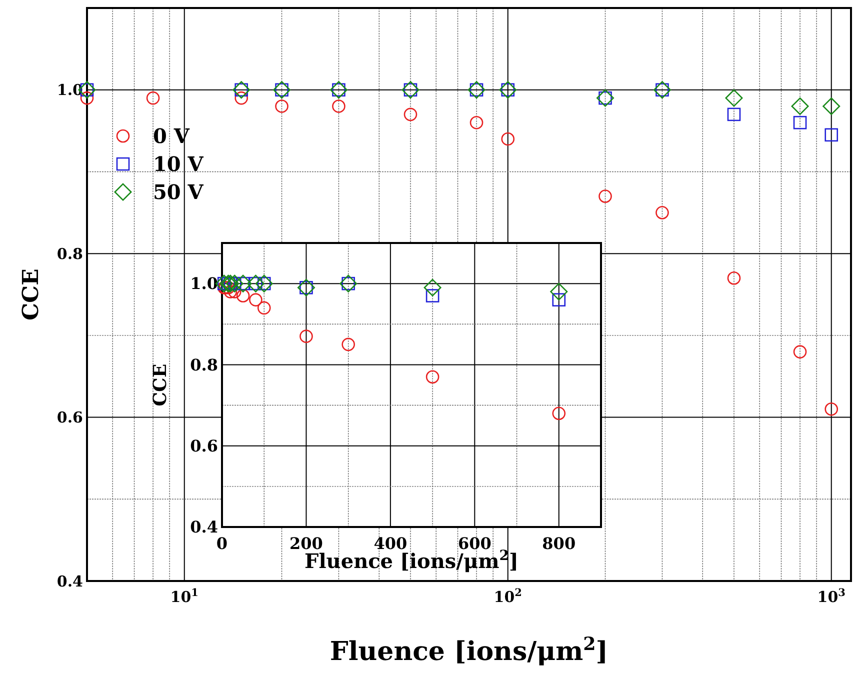  I want to click on legend-label: 10 V, so click(178, 164).